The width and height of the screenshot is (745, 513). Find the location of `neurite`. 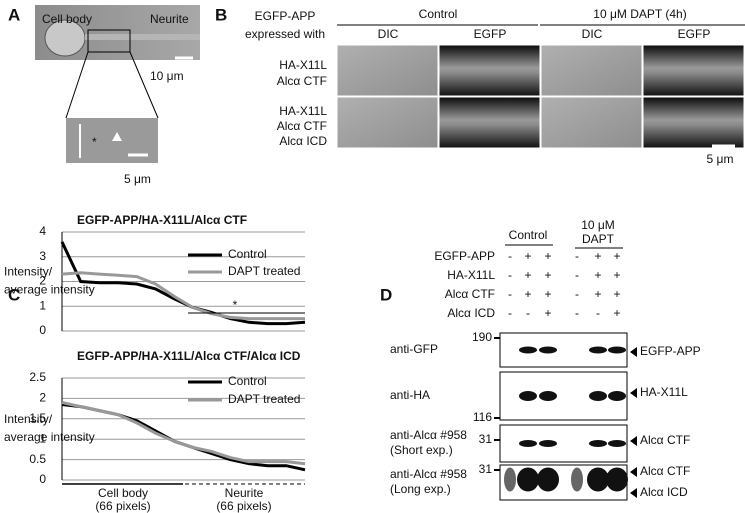

neurite is located at coordinates (142, 37).